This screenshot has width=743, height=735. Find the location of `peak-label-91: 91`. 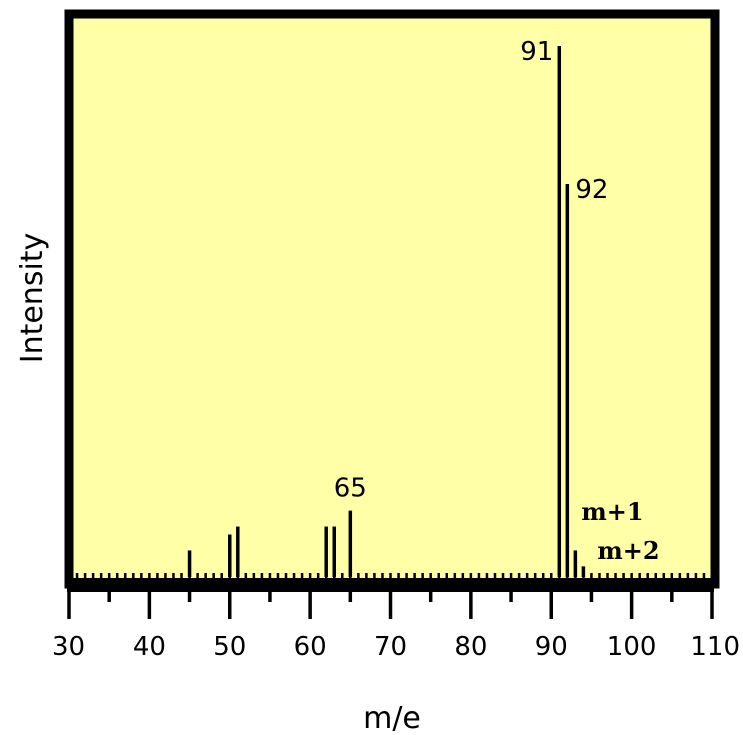

peak-label-91: 91 is located at coordinates (536, 52).